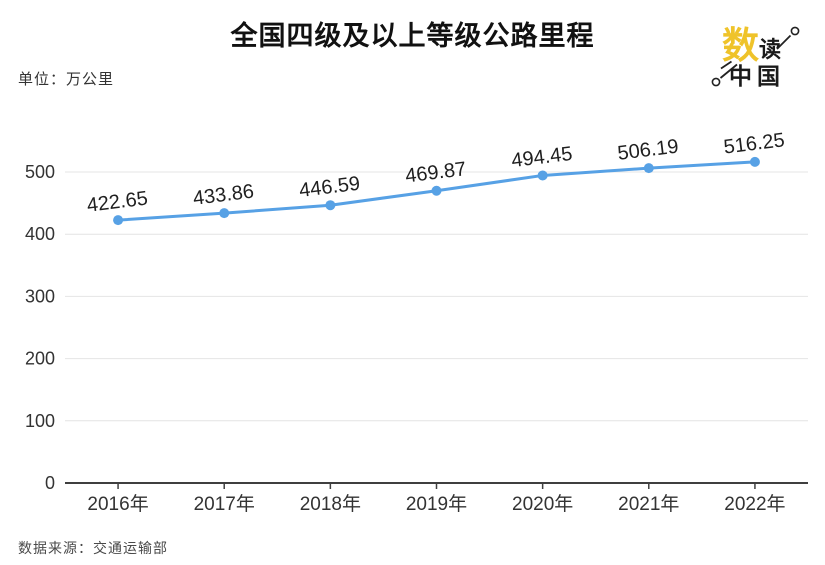  Describe the element at coordinates (740, 46) in the screenshot. I see `logo-char-shu: 数` at that location.